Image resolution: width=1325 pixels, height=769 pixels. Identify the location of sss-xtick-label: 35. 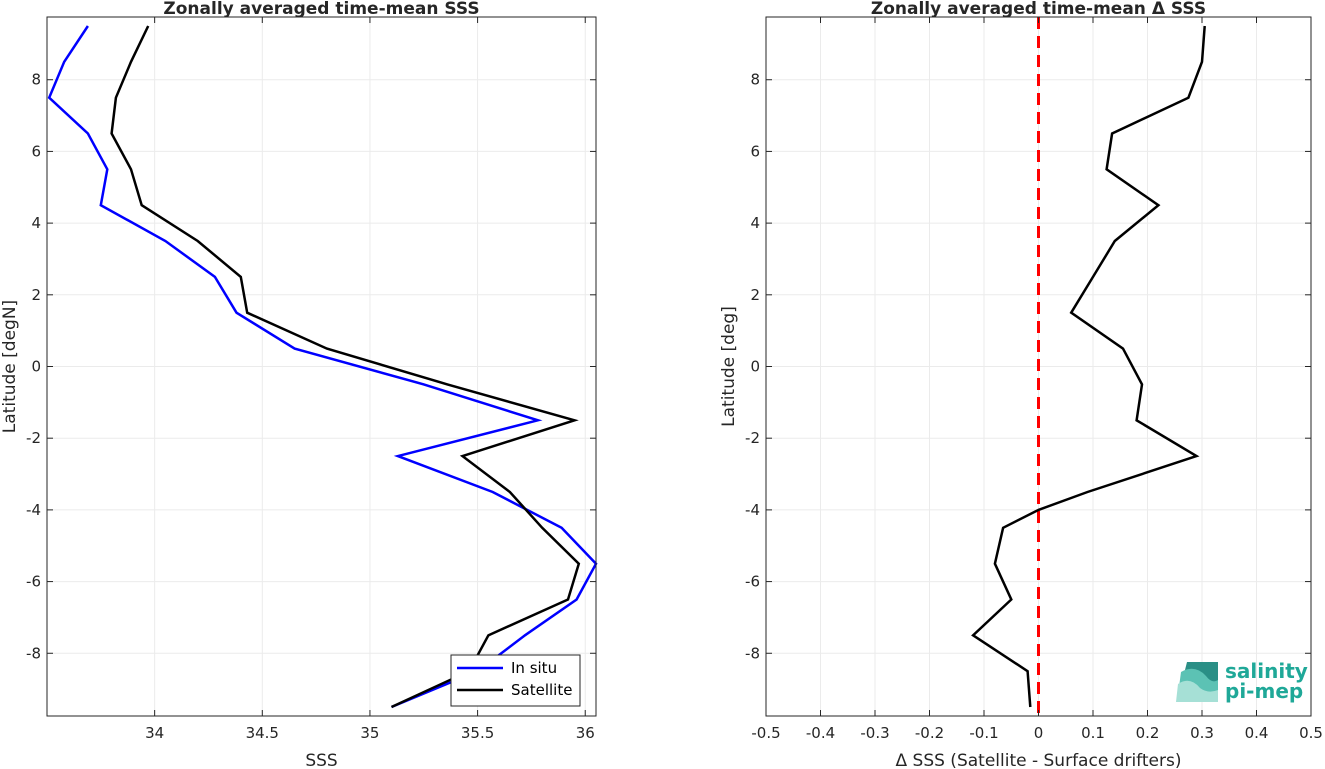
(369, 733).